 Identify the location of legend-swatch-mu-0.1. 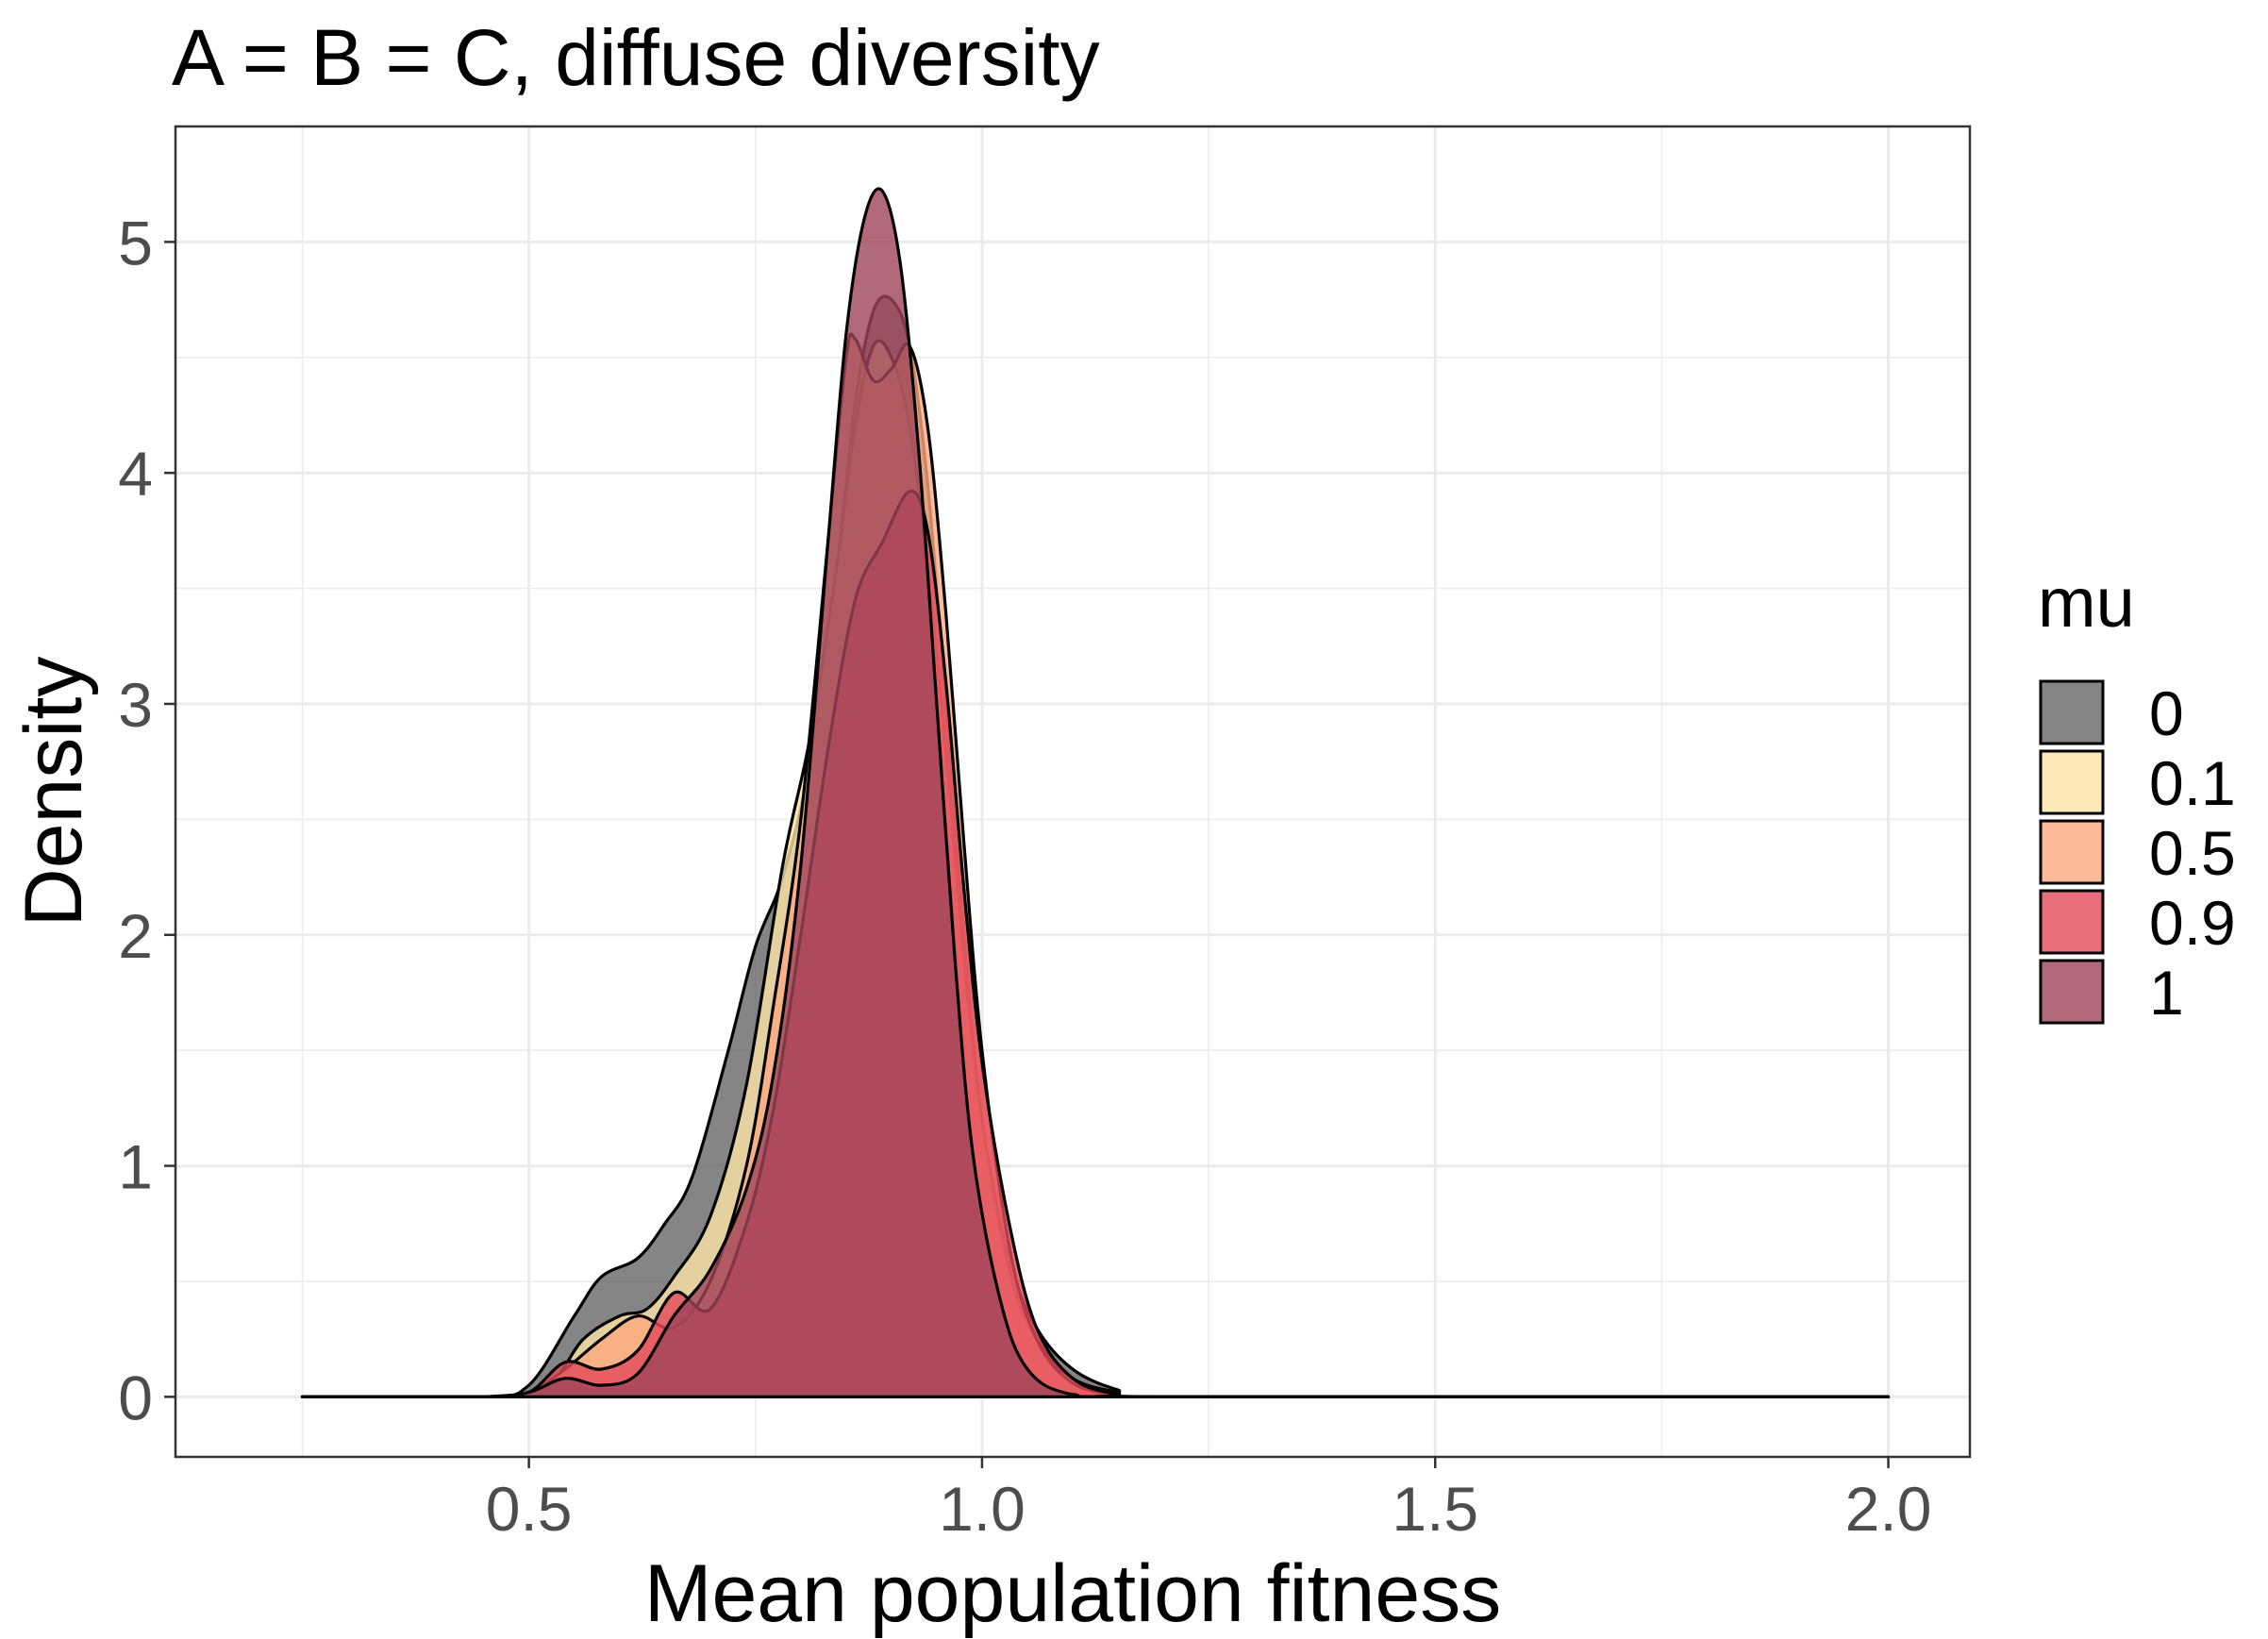
(2072, 782).